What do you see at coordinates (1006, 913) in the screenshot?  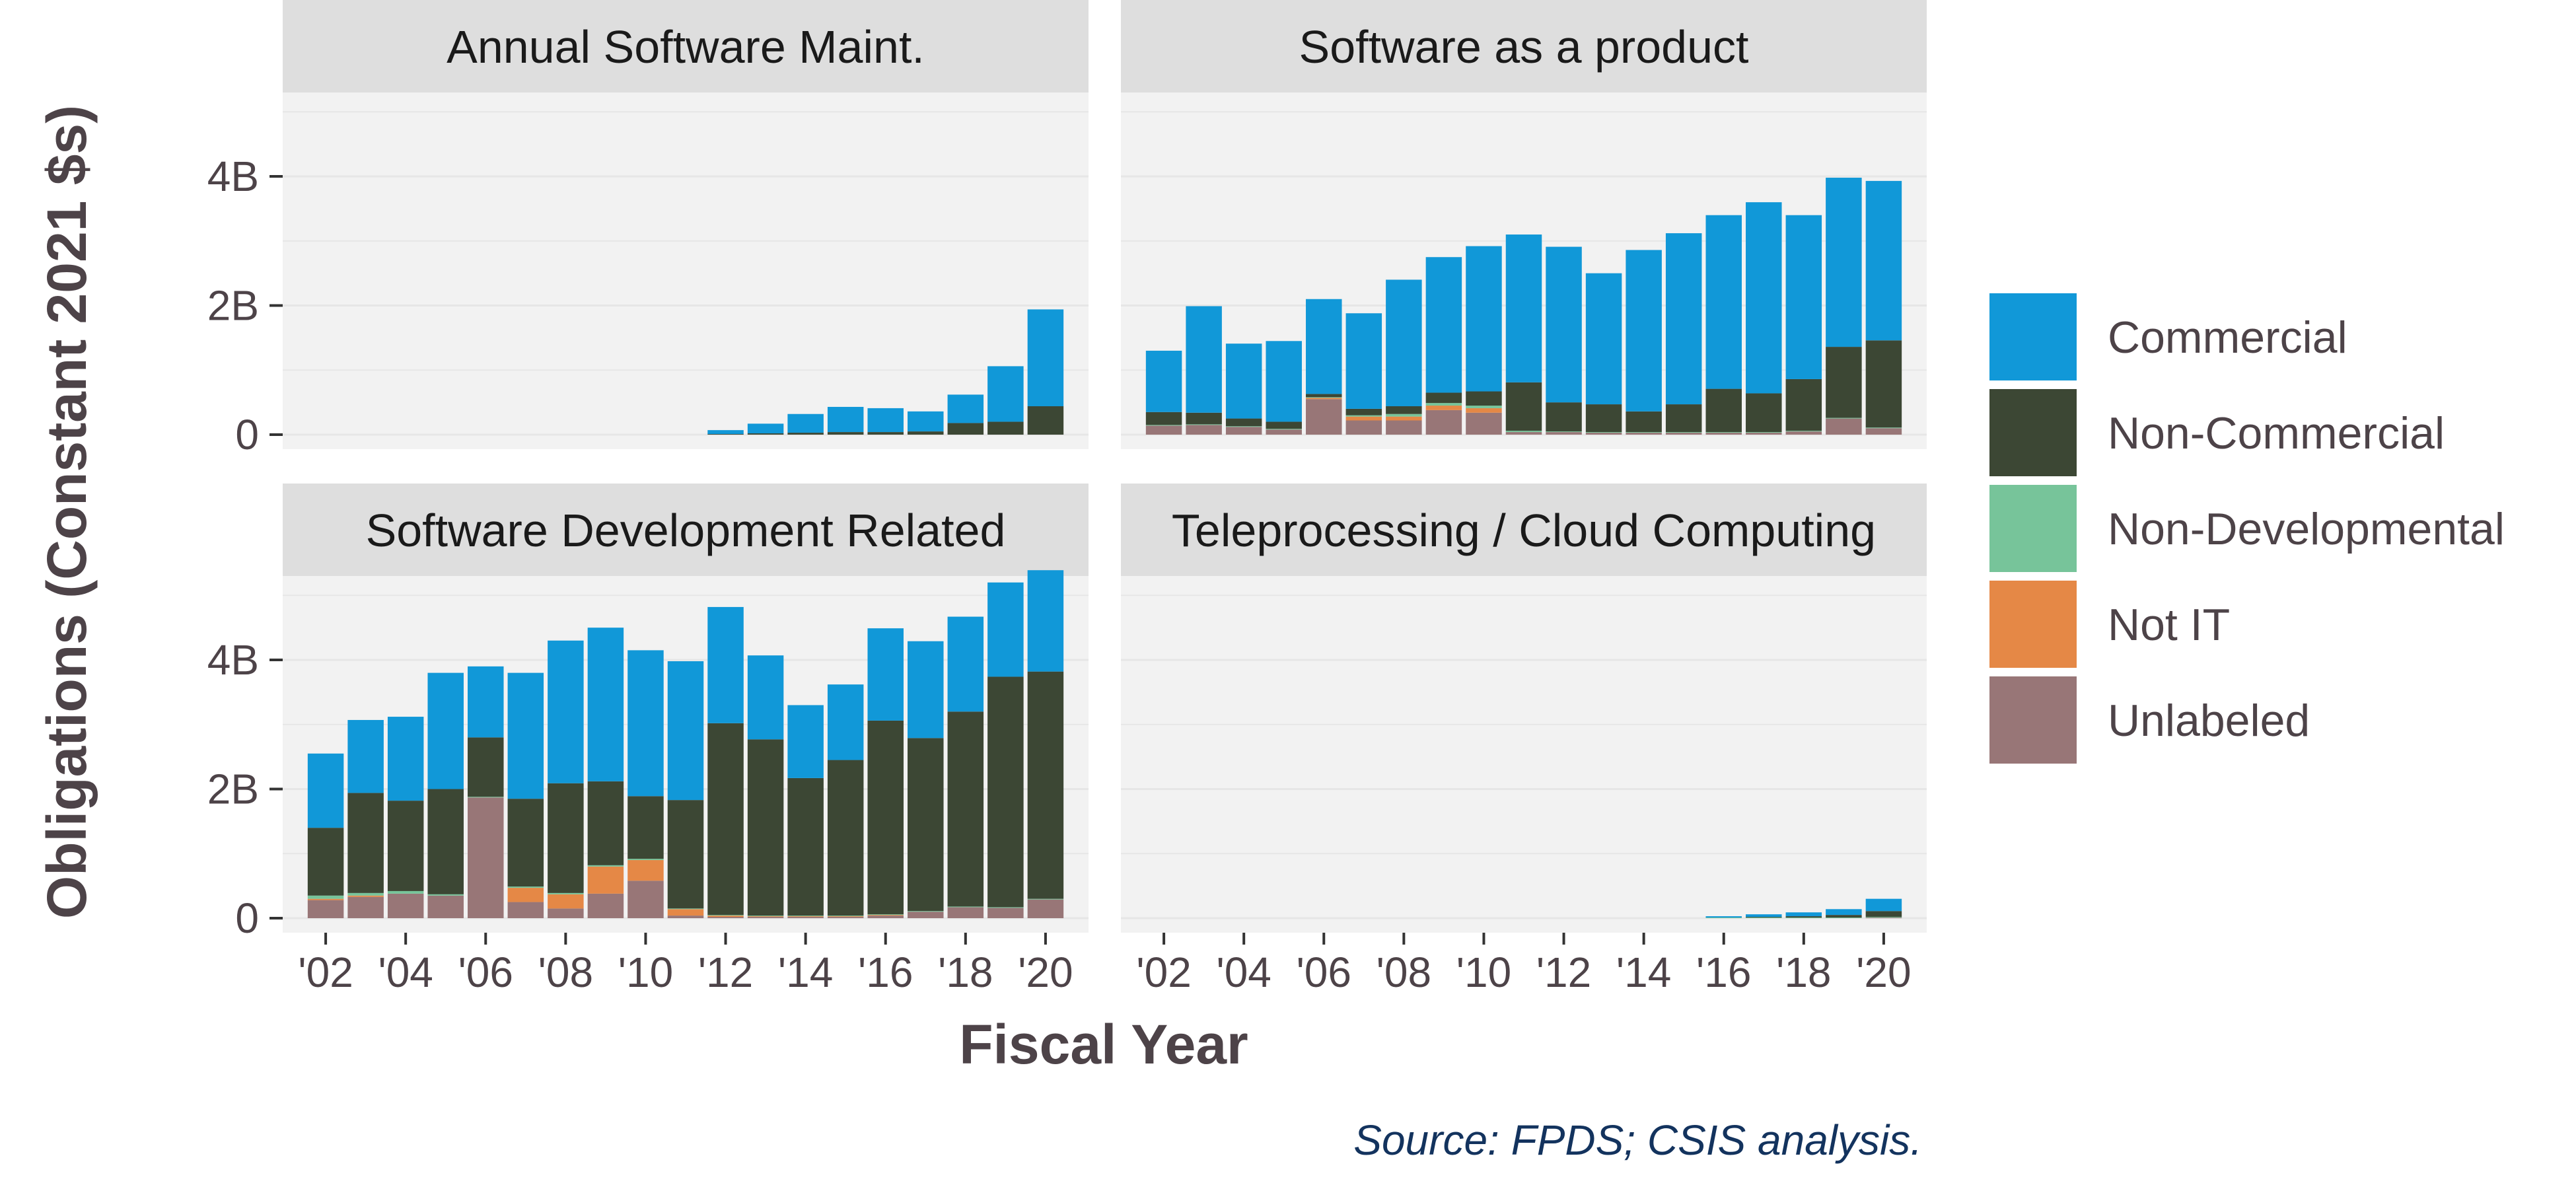 I see `bar-unlabeled-2019` at bounding box center [1006, 913].